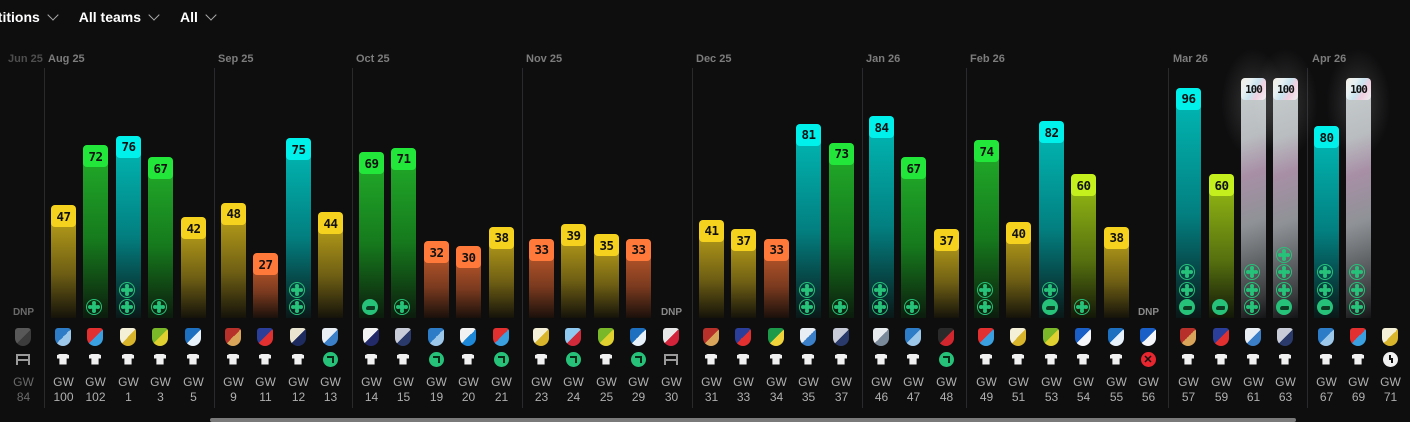 The image size is (1410, 422). Describe the element at coordinates (946, 211) in the screenshot. I see `game-column: 37 GW 48` at that location.